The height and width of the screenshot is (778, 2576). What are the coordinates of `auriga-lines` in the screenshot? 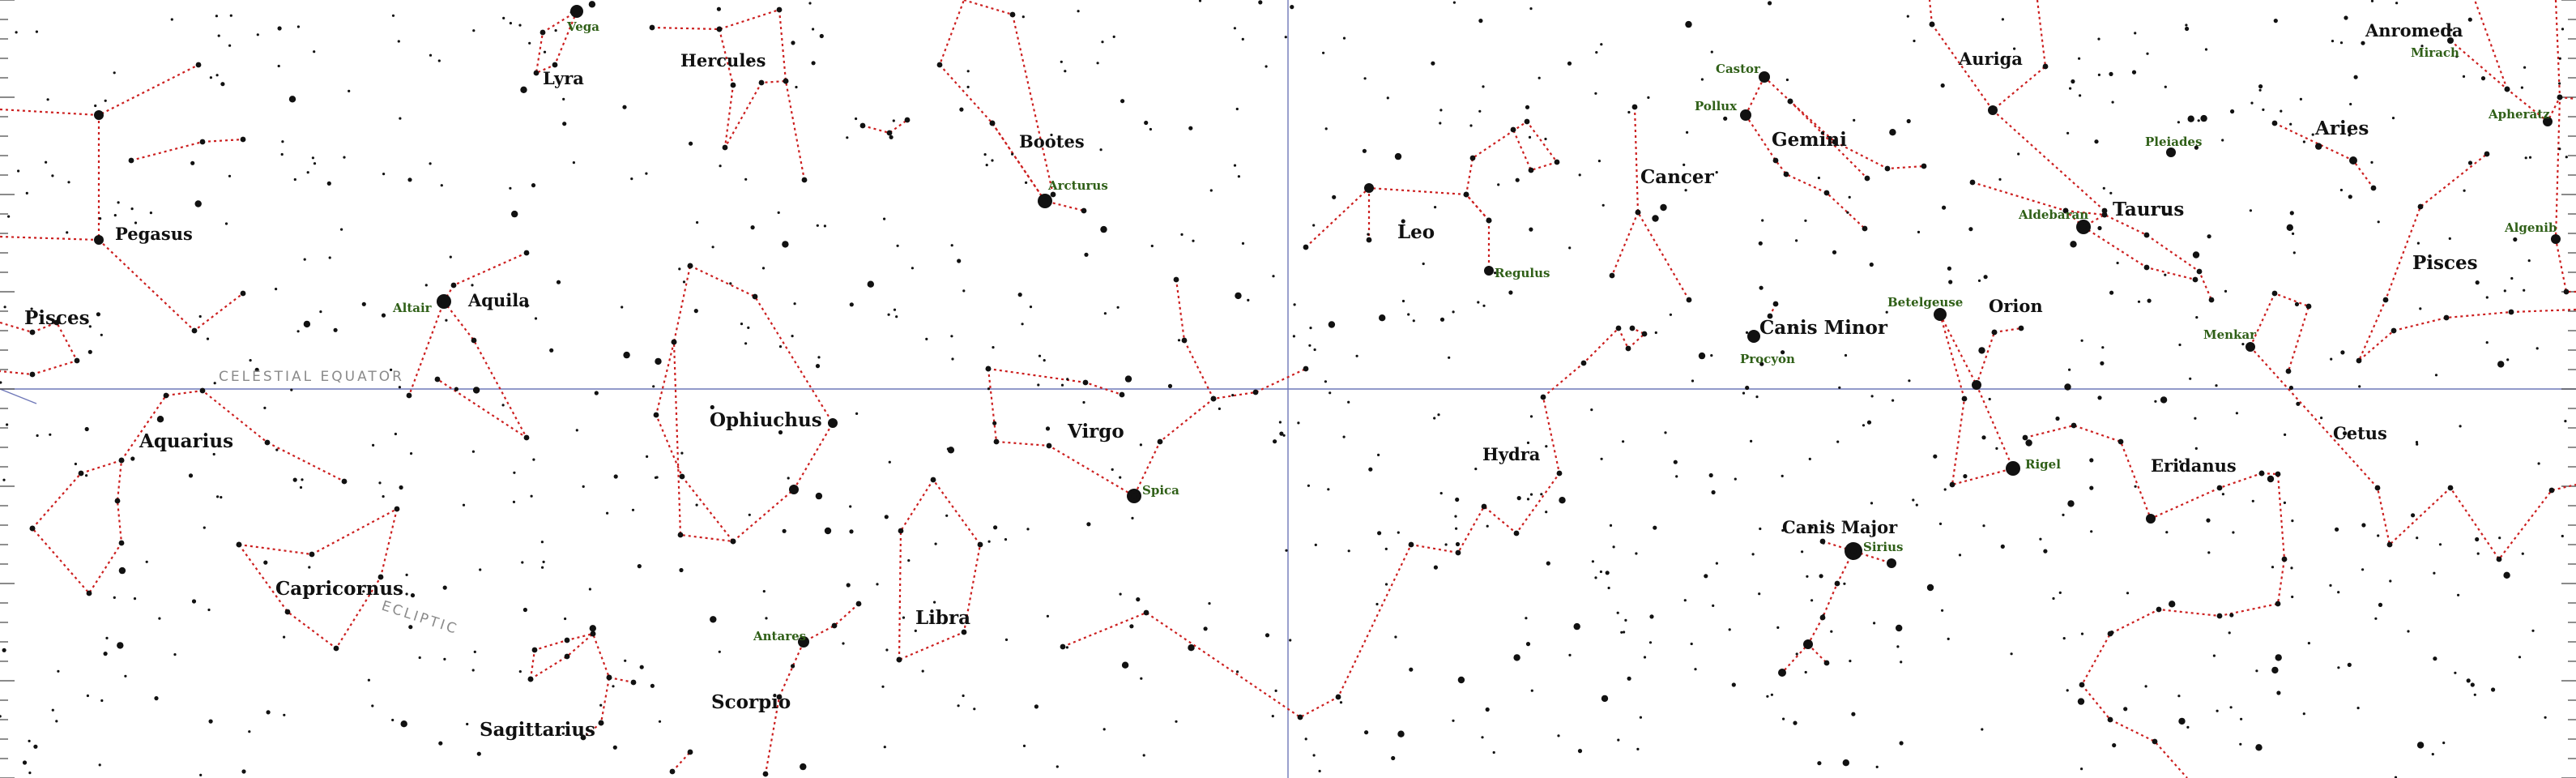 It's located at (1931, 12).